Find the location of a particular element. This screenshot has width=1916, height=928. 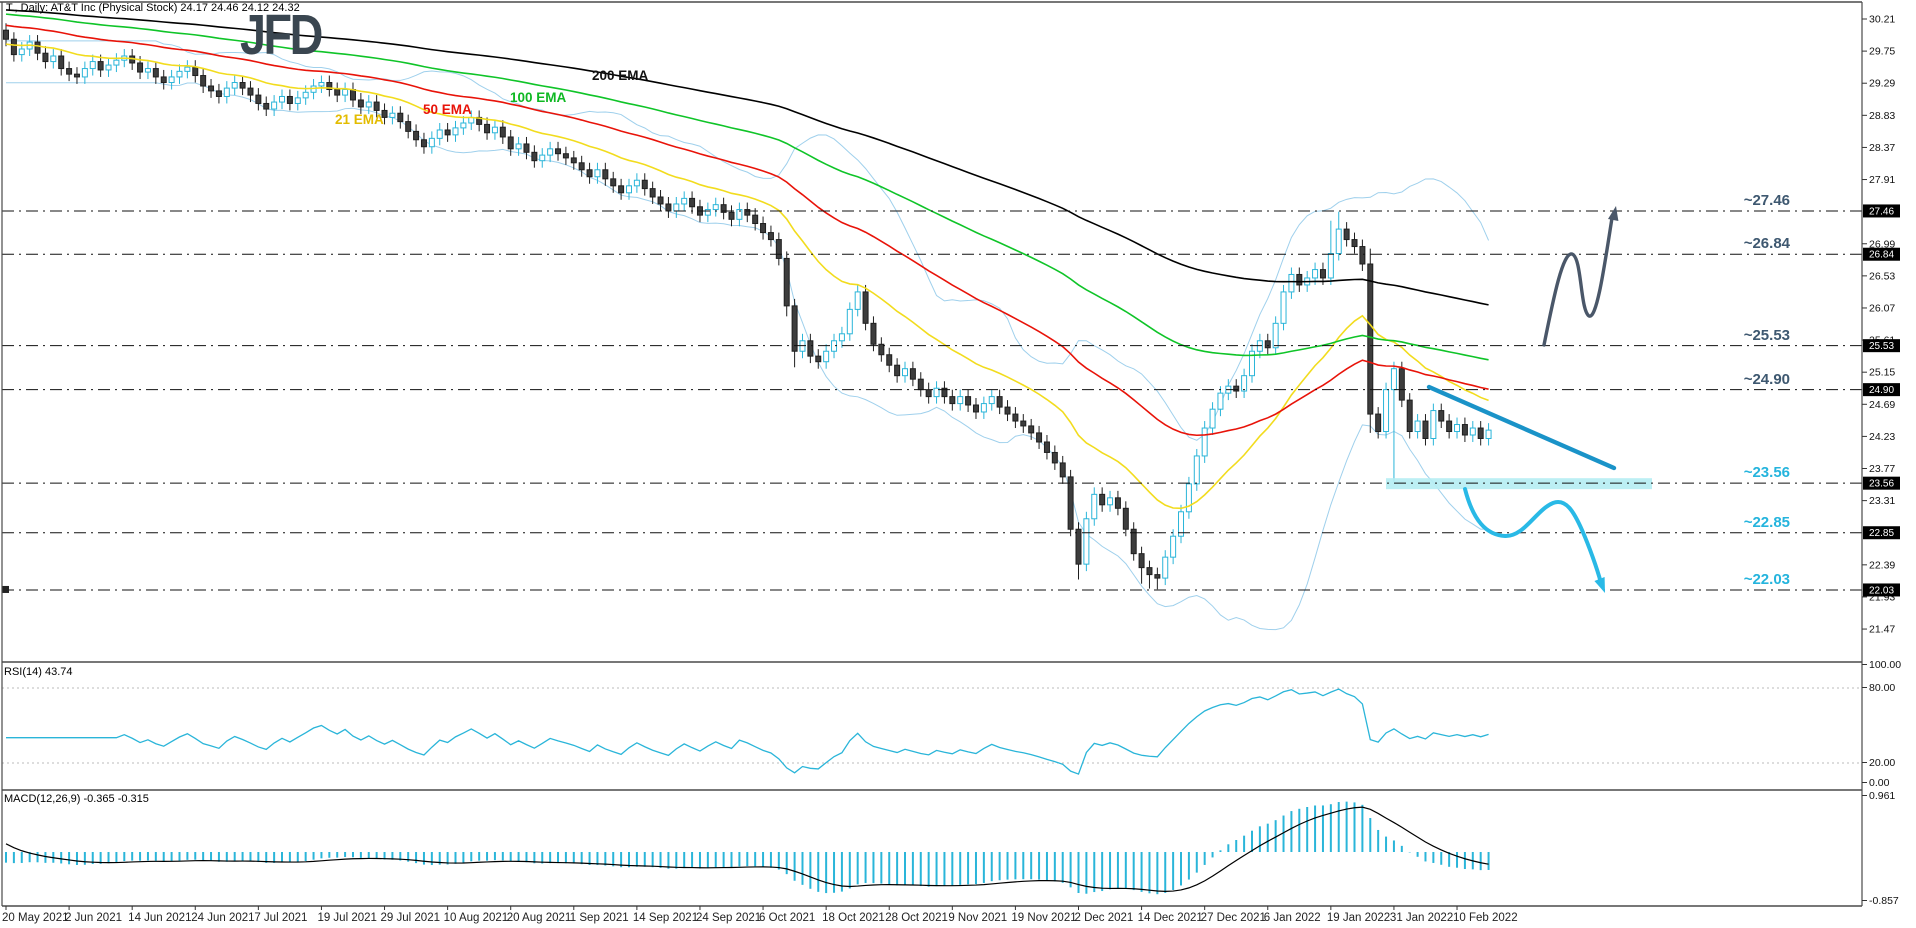

axis-label: 2 Dec 2021 is located at coordinates (1103, 918).